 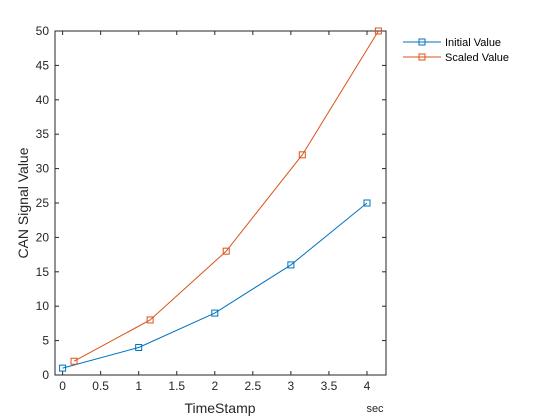 What do you see at coordinates (45, 341) in the screenshot?
I see `y-tick-label: 5` at bounding box center [45, 341].